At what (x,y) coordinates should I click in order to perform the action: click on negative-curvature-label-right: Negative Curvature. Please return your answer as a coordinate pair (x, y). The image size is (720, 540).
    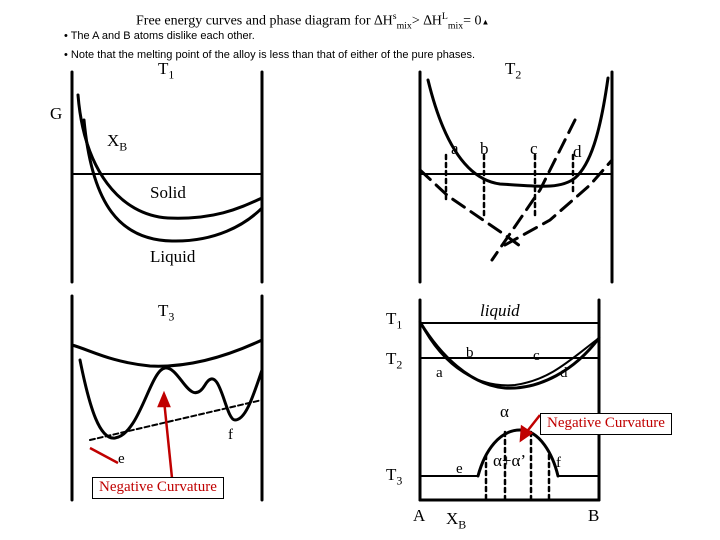
    Looking at the image, I should click on (606, 424).